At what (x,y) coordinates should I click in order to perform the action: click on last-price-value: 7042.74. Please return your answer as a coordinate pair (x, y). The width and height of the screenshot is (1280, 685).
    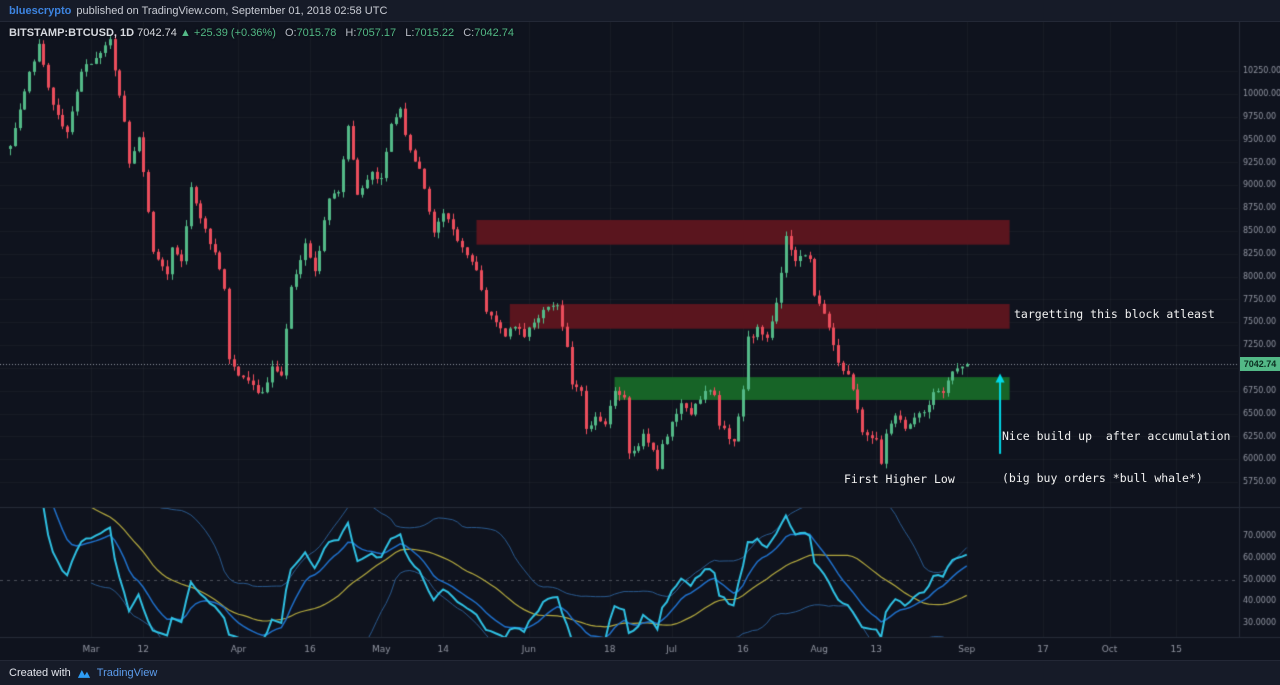
    Looking at the image, I should click on (157, 33).